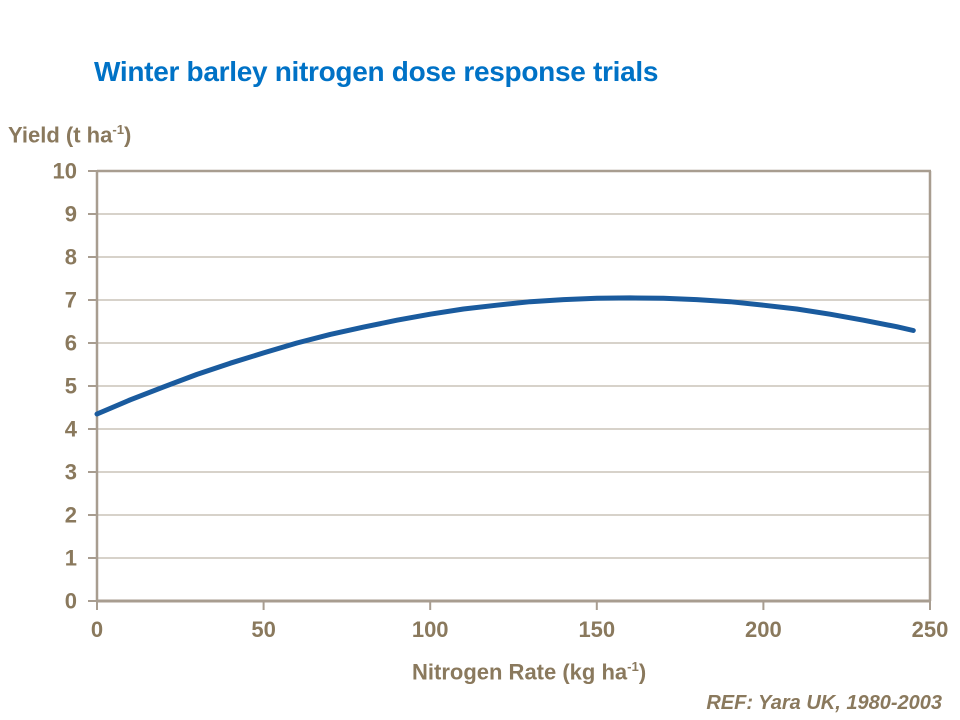 The image size is (960, 720). I want to click on x-tick-label: 150, so click(596, 629).